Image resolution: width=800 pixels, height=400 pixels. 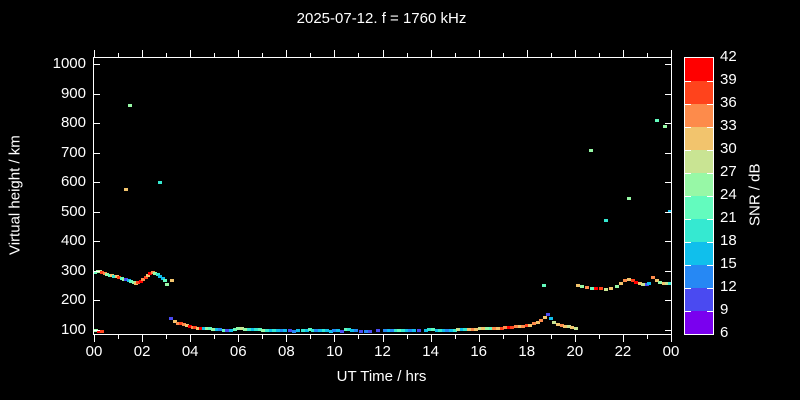 What do you see at coordinates (724, 309) in the screenshot?
I see `colorbar-tick-label: 9` at bounding box center [724, 309].